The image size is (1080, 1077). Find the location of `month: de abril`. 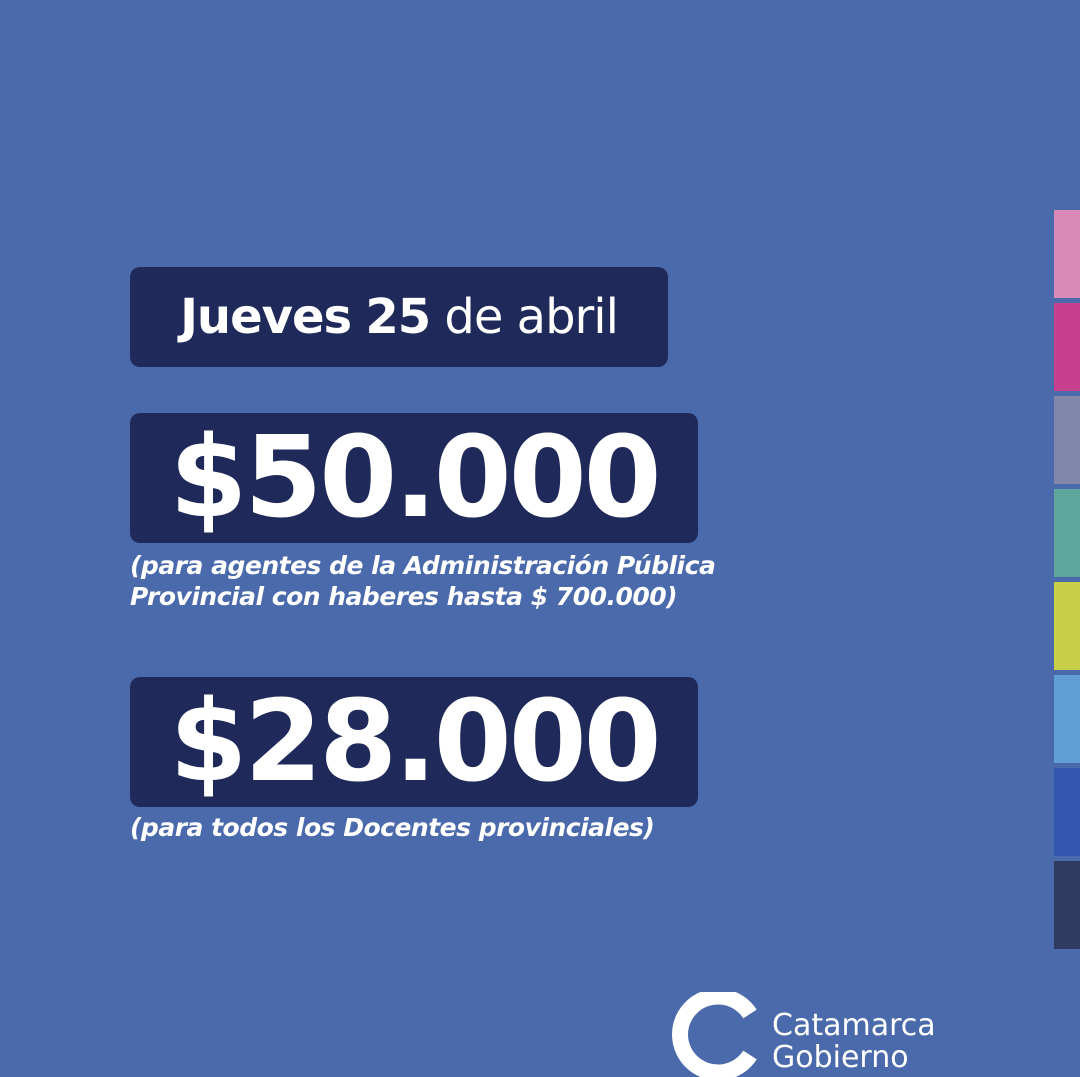

month: de abril is located at coordinates (531, 317).